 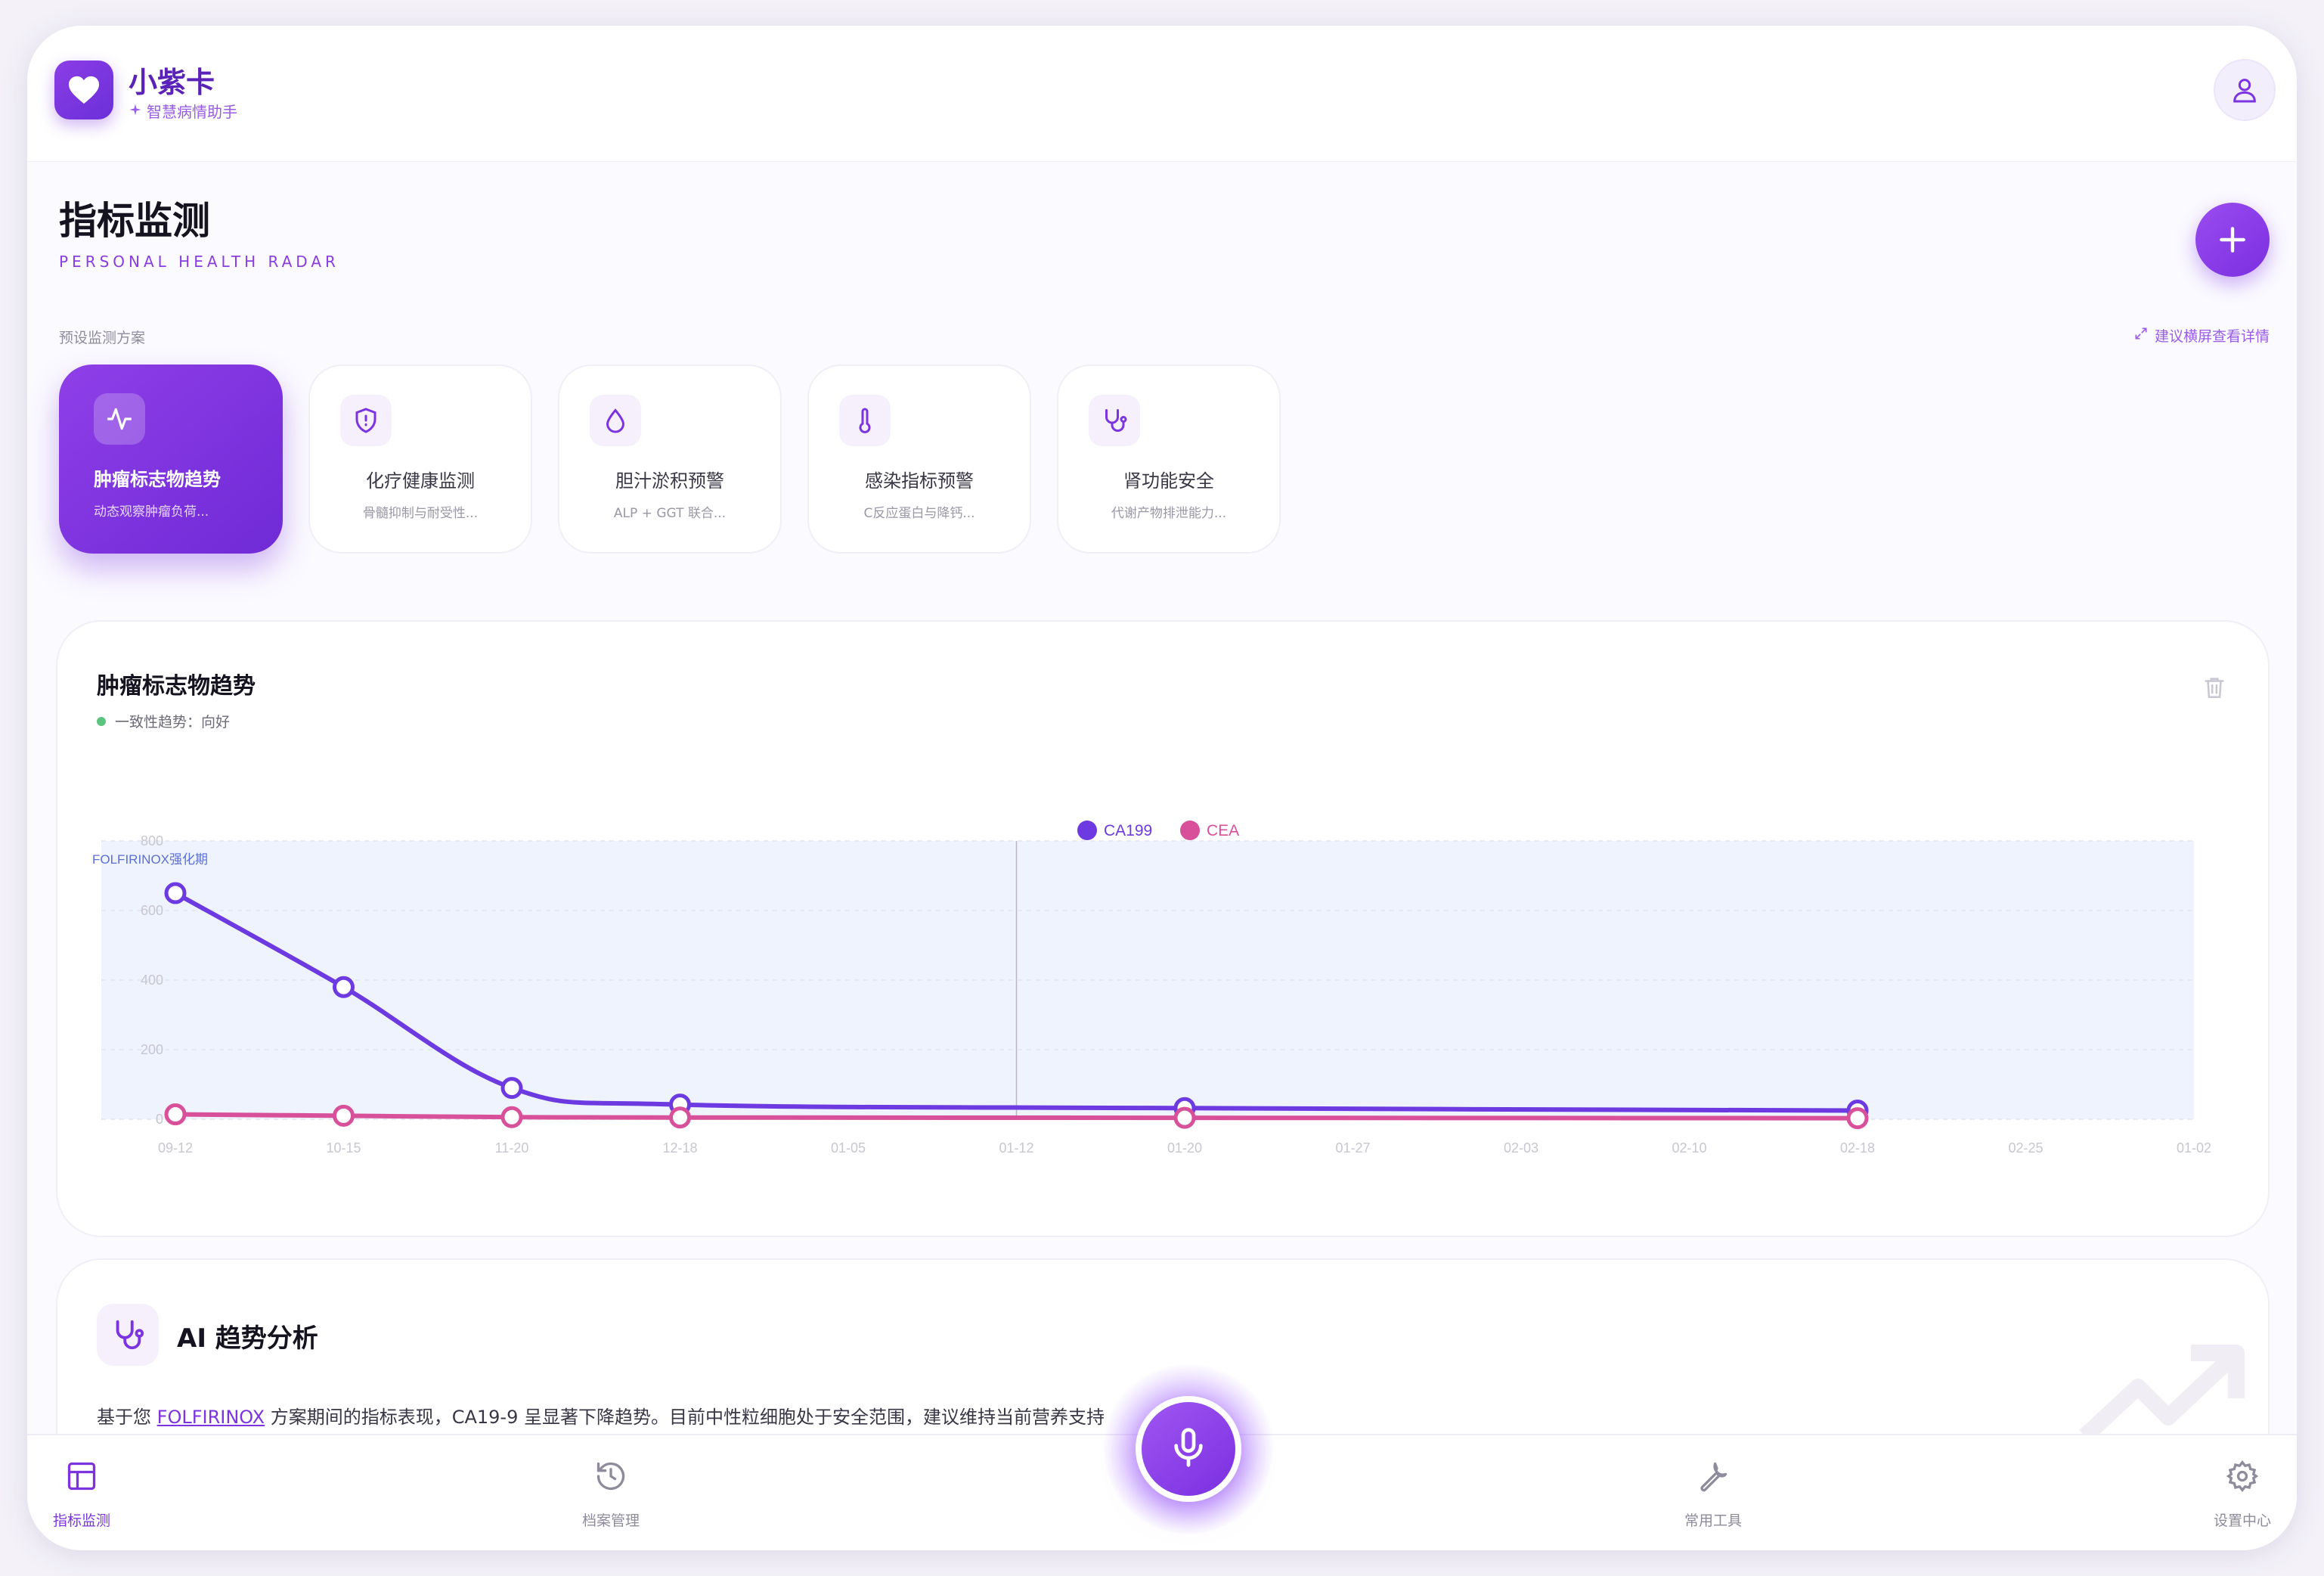 What do you see at coordinates (919, 481) in the screenshot?
I see `plan-name: 感染指标预警` at bounding box center [919, 481].